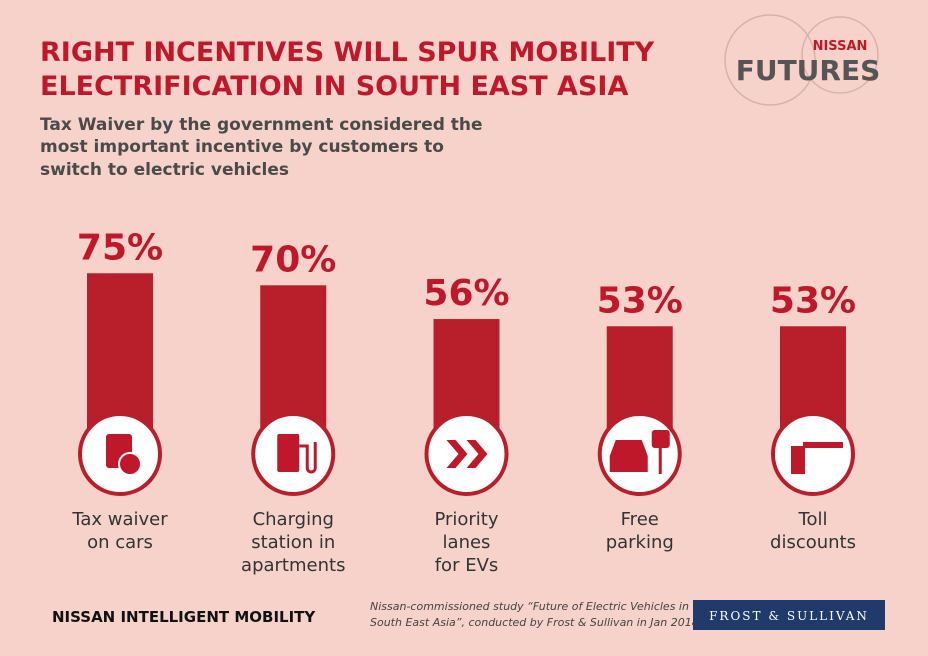 This screenshot has width=928, height=656. I want to click on category-label: discounts, so click(813, 542).